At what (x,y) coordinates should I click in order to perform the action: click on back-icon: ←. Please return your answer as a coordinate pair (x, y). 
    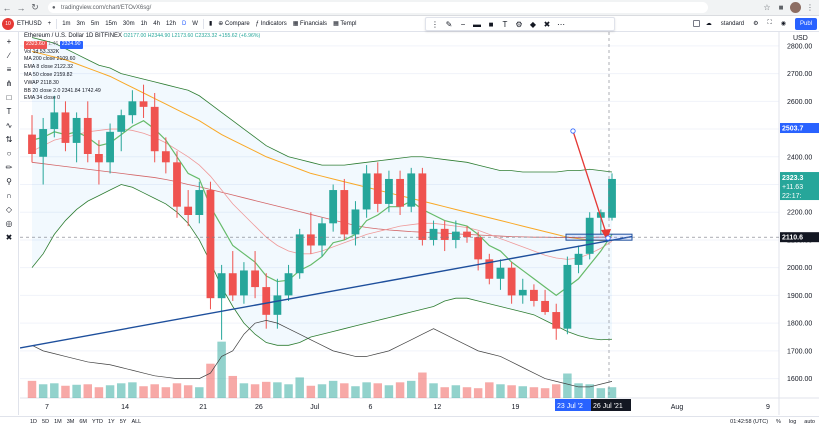
    Looking at the image, I should click on (7, 7).